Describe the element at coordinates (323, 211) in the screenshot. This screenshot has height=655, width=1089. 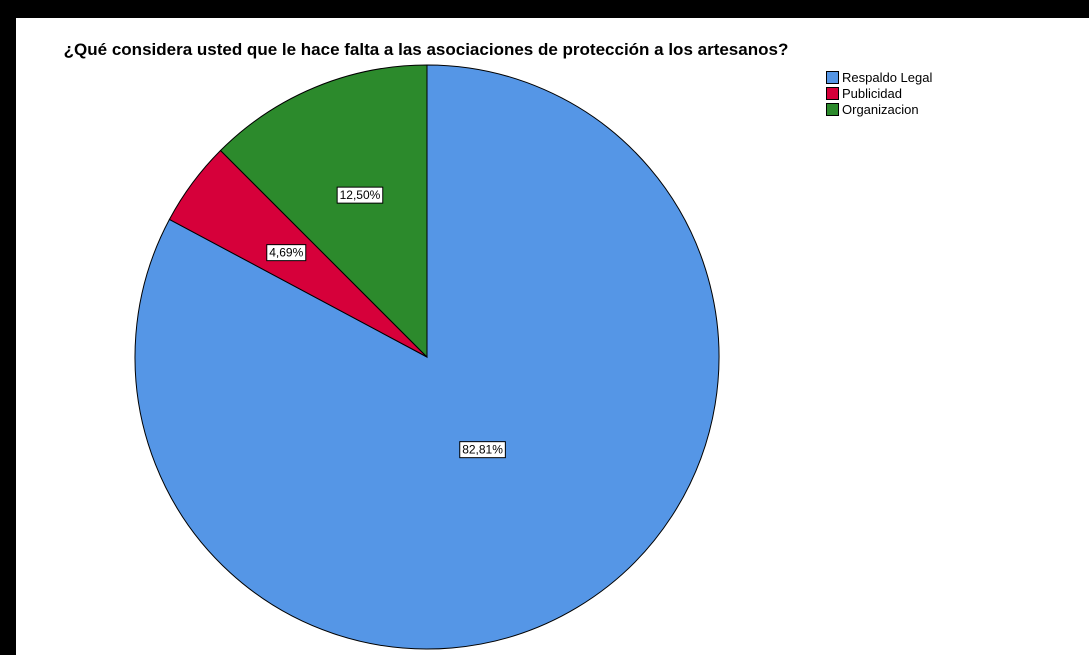
I see `pie-slice-organizacion` at that location.